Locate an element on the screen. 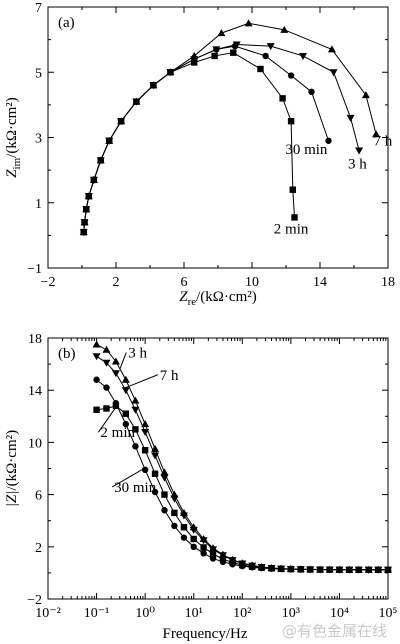 Image resolution: width=400 pixels, height=644 pixels. y-tick-label-a: 5 is located at coordinates (38, 73).